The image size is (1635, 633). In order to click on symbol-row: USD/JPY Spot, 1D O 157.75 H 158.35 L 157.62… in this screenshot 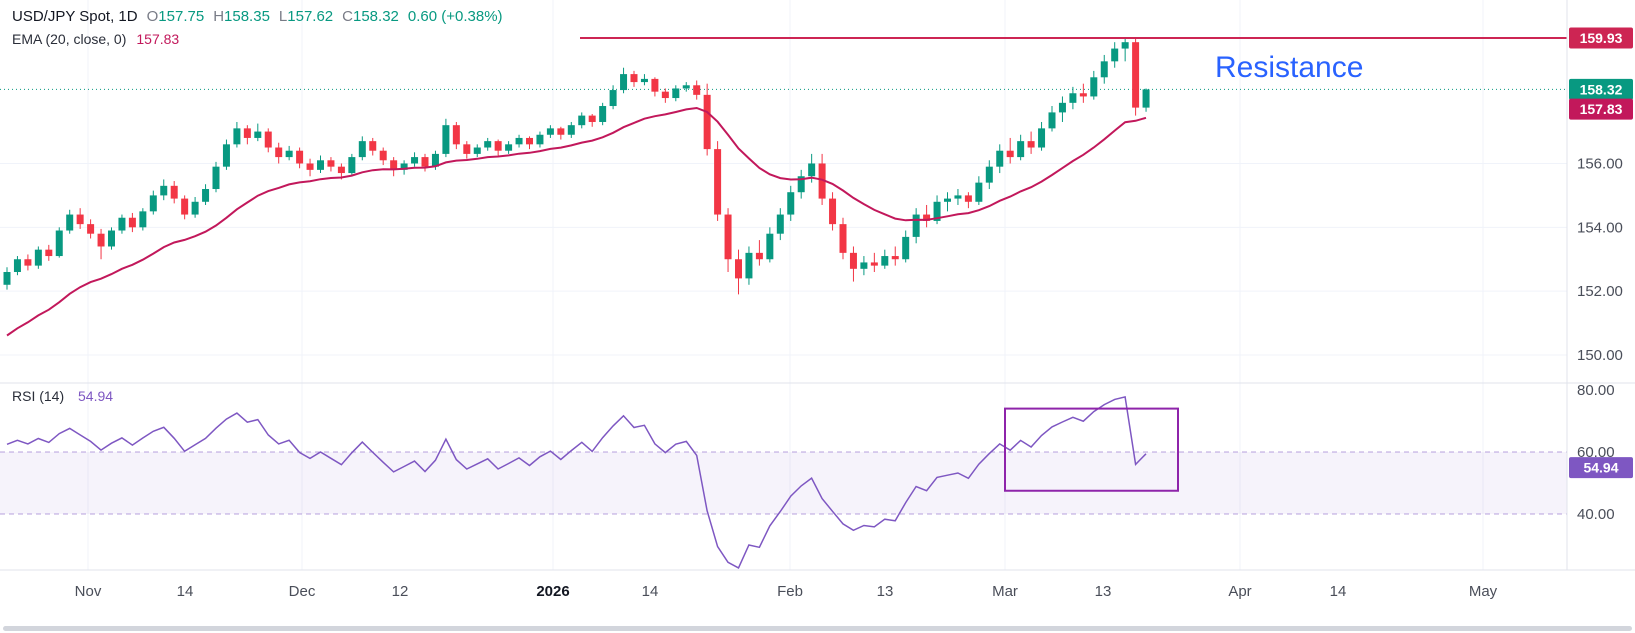, I will do `click(257, 16)`.